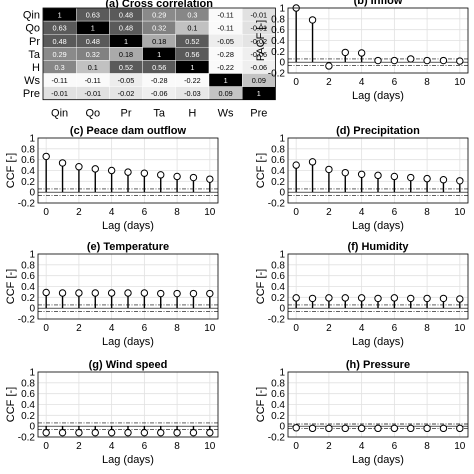 The image size is (474, 474). Describe the element at coordinates (159, 41) in the screenshot. I see `heatmap-cell-label: 0.18` at that location.